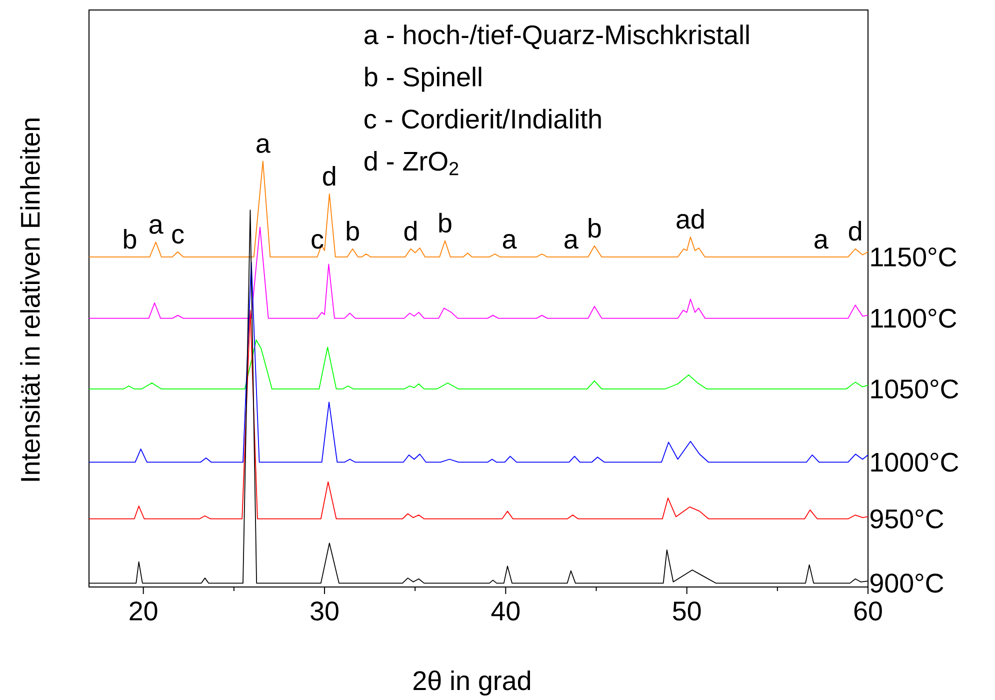  I want to click on x-tick-label: 60, so click(868, 611).